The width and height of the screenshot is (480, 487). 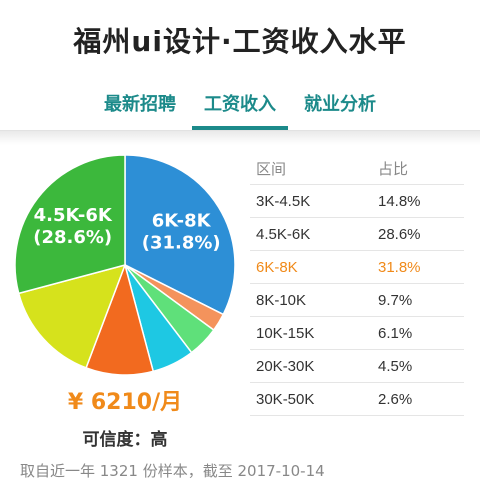 What do you see at coordinates (73, 215) in the screenshot?
I see `pie-data-label: 4.5K-6K` at bounding box center [73, 215].